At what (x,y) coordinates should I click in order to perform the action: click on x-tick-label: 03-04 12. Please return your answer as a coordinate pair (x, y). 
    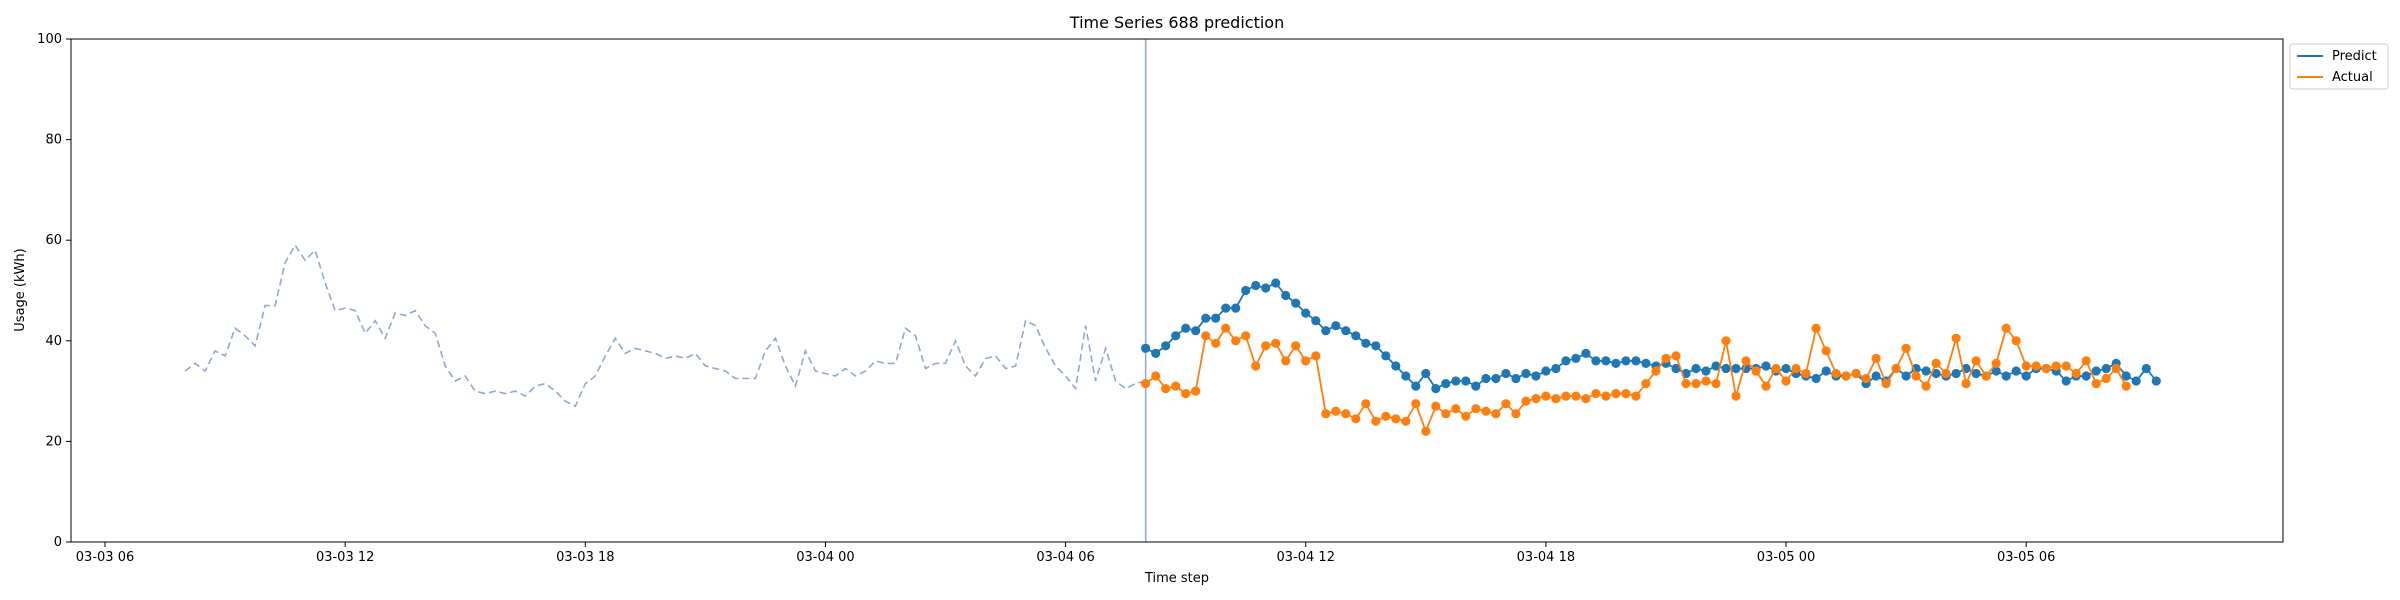
    Looking at the image, I should click on (1306, 557).